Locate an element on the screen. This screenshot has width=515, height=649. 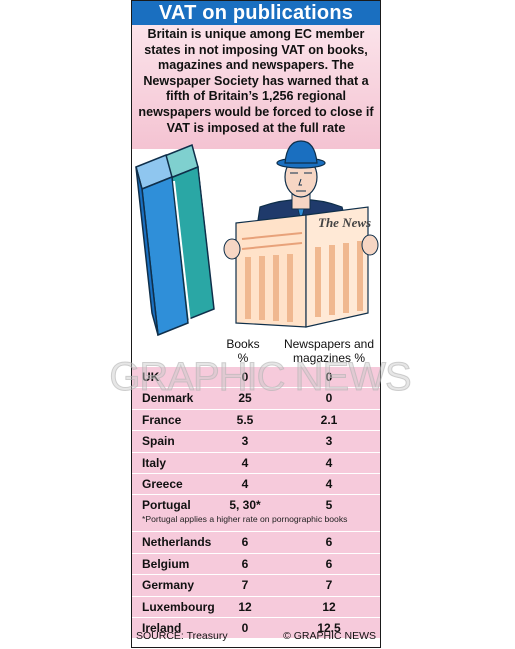
newspapers-rate: 12 is located at coordinates (329, 606).